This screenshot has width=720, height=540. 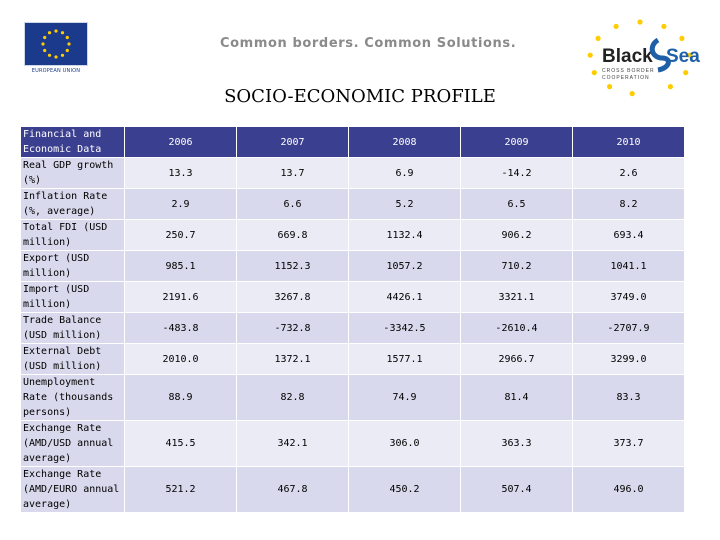 I want to click on table-cell: 363.3, so click(x=516, y=443).